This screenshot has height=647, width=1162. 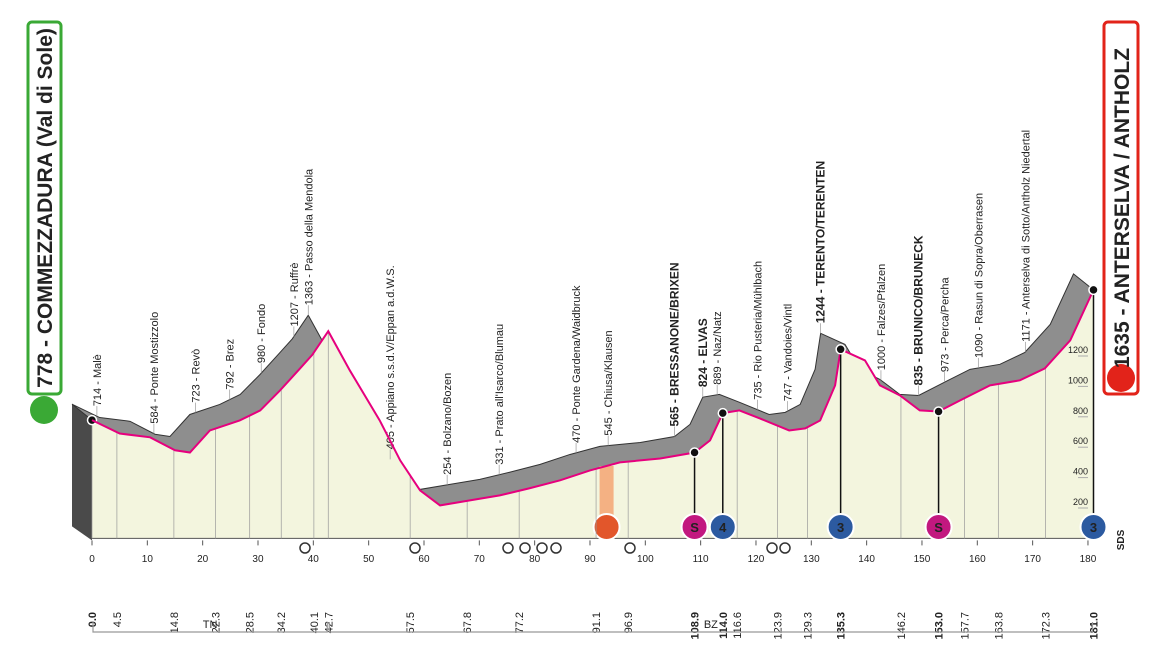 What do you see at coordinates (811, 559) in the screenshot?
I see `x-tick-label: 130` at bounding box center [811, 559].